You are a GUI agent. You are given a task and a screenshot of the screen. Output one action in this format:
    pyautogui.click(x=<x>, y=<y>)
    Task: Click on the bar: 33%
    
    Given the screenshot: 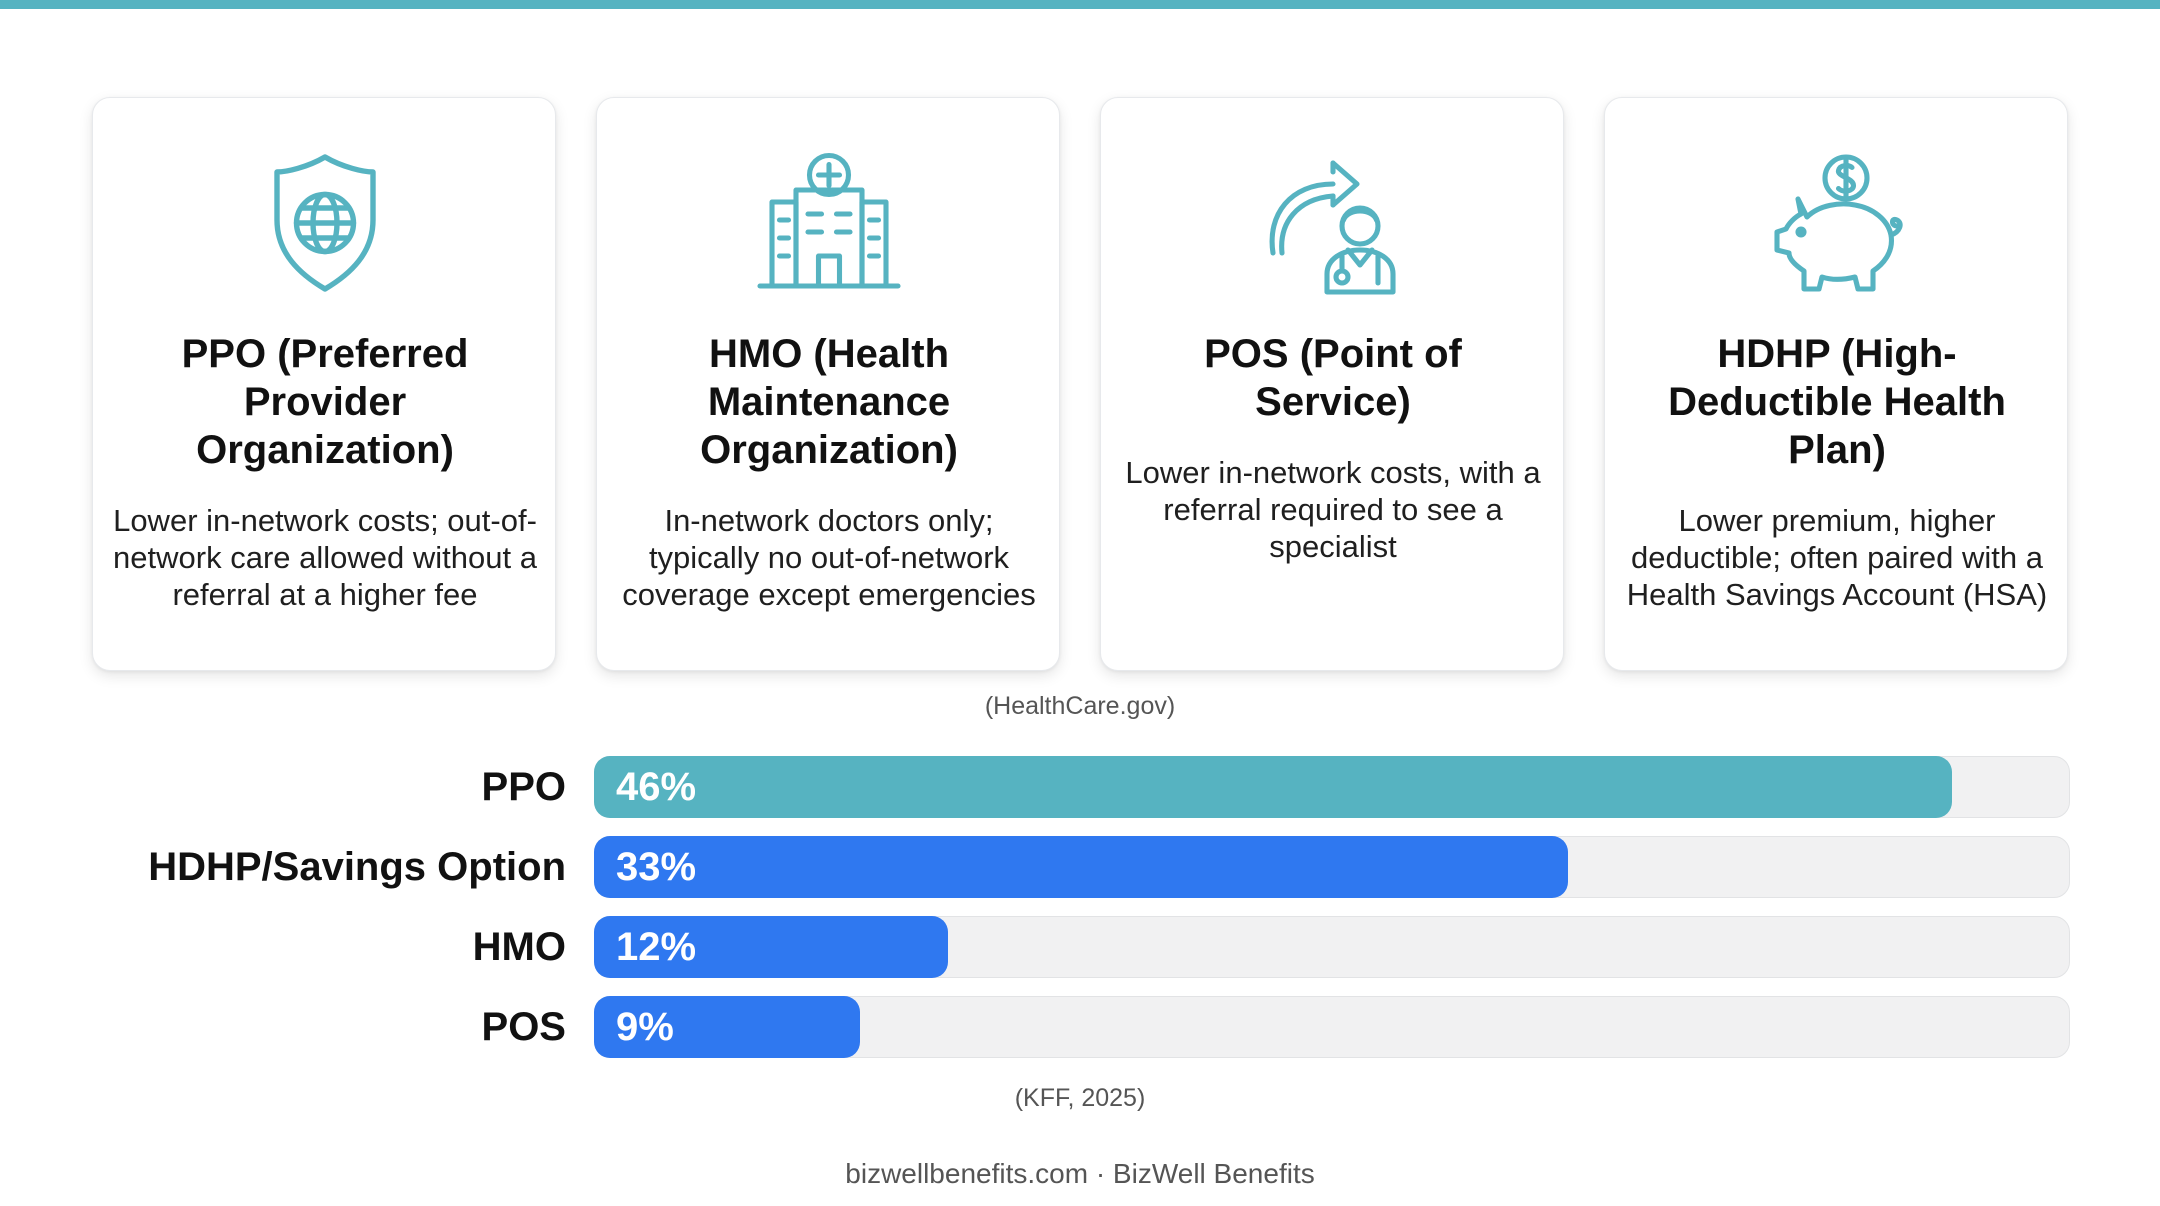 What is the action you would take?
    pyautogui.click(x=1081, y=867)
    